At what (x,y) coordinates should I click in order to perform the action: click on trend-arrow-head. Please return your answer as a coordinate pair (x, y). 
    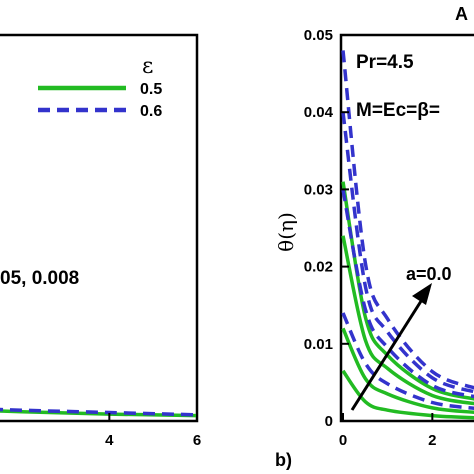
    Looking at the image, I should click on (422, 294).